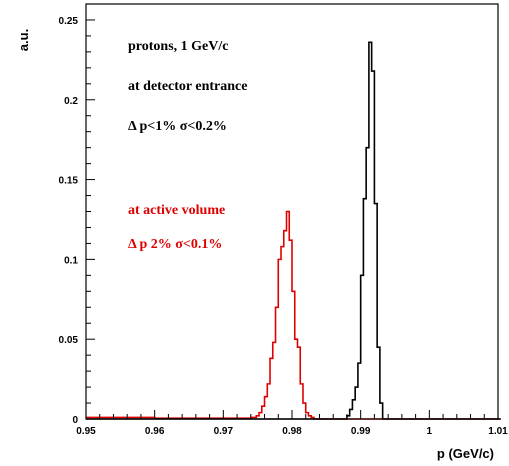  I want to click on y-axis-title: a.u., so click(23, 40).